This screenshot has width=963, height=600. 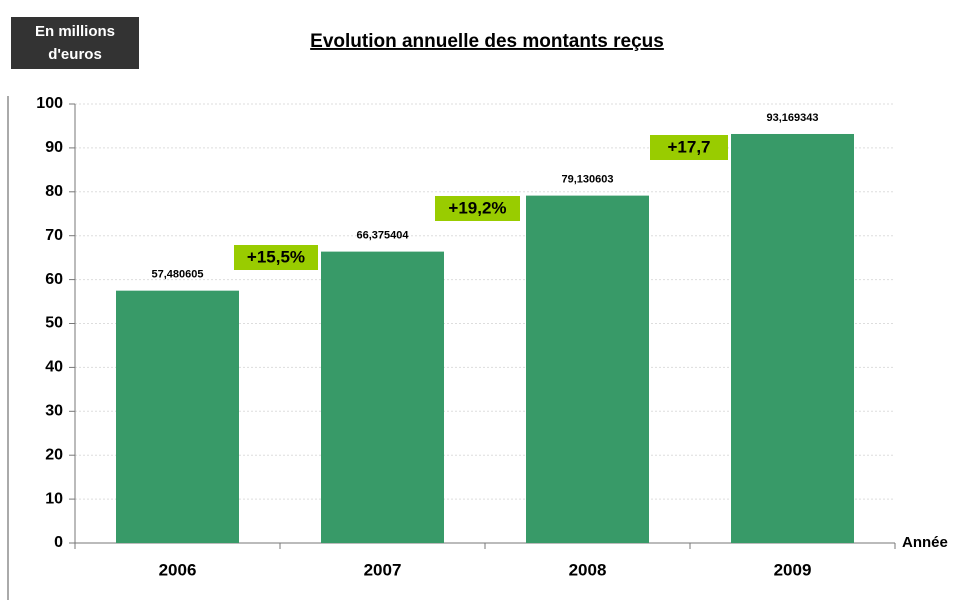 I want to click on ylabel-box, so click(x=75, y=43).